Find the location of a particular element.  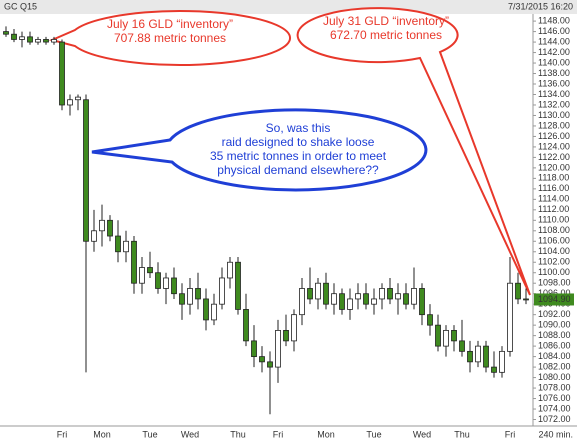

callout-text: 672.70 metric tonnes is located at coordinates (386, 35).